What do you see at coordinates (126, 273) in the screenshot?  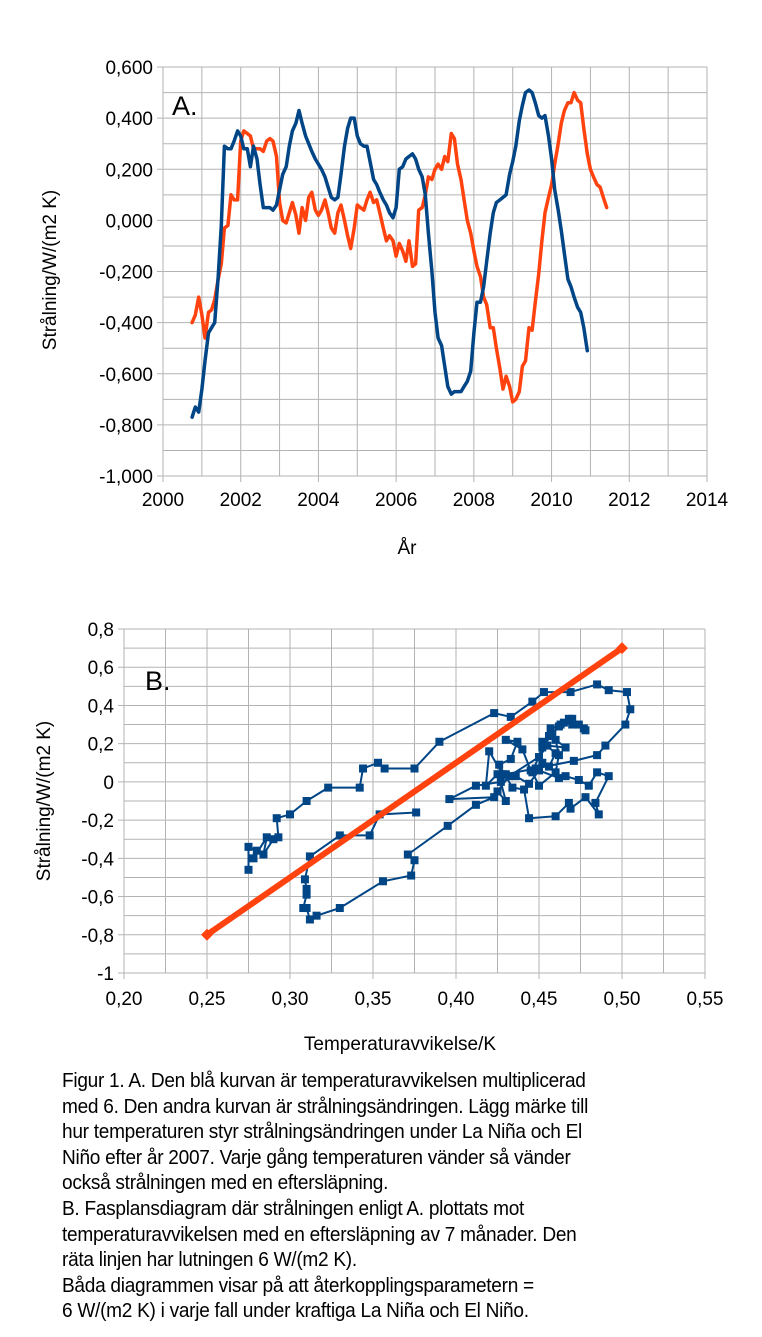 I see `y-tick-label: -0,200` at bounding box center [126, 273].